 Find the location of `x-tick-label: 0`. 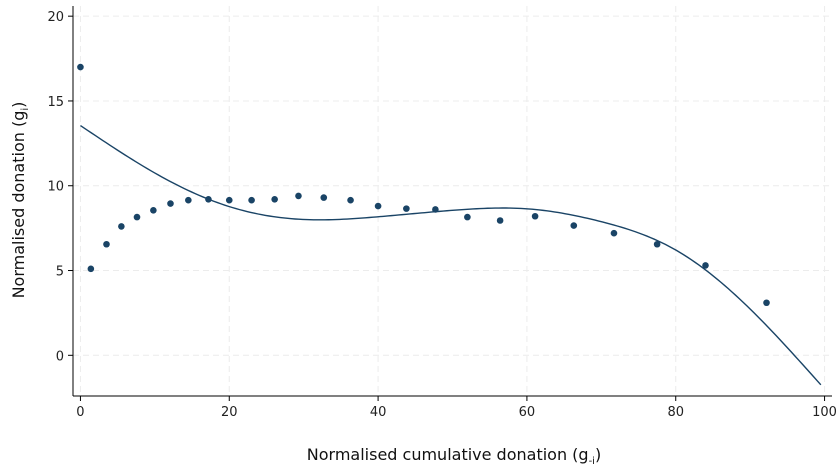

x-tick-label: 0 is located at coordinates (80, 412).